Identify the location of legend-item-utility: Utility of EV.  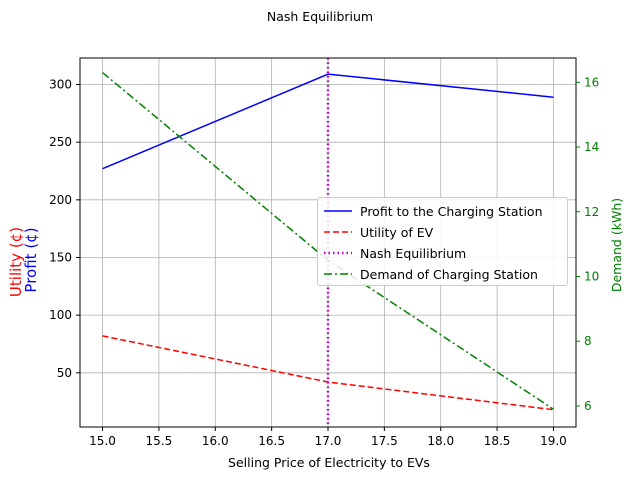
(378, 232).